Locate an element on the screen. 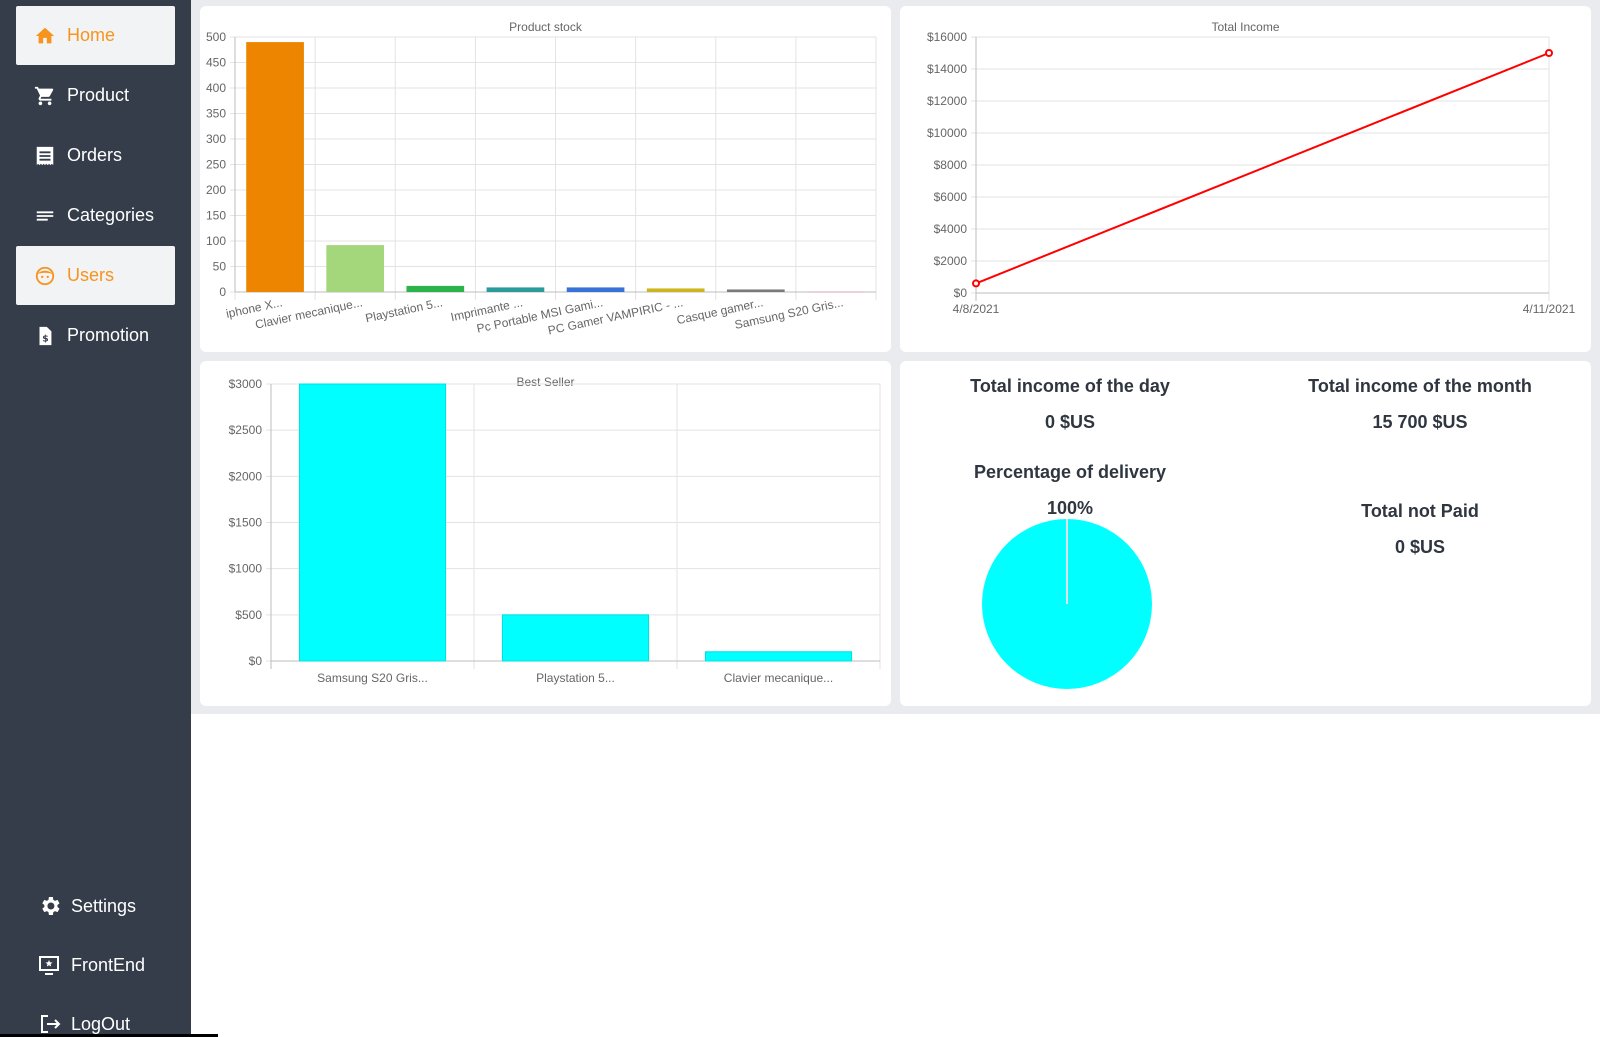 Image resolution: width=1600 pixels, height=1037 pixels. y-tick-label: $1000 is located at coordinates (246, 569).